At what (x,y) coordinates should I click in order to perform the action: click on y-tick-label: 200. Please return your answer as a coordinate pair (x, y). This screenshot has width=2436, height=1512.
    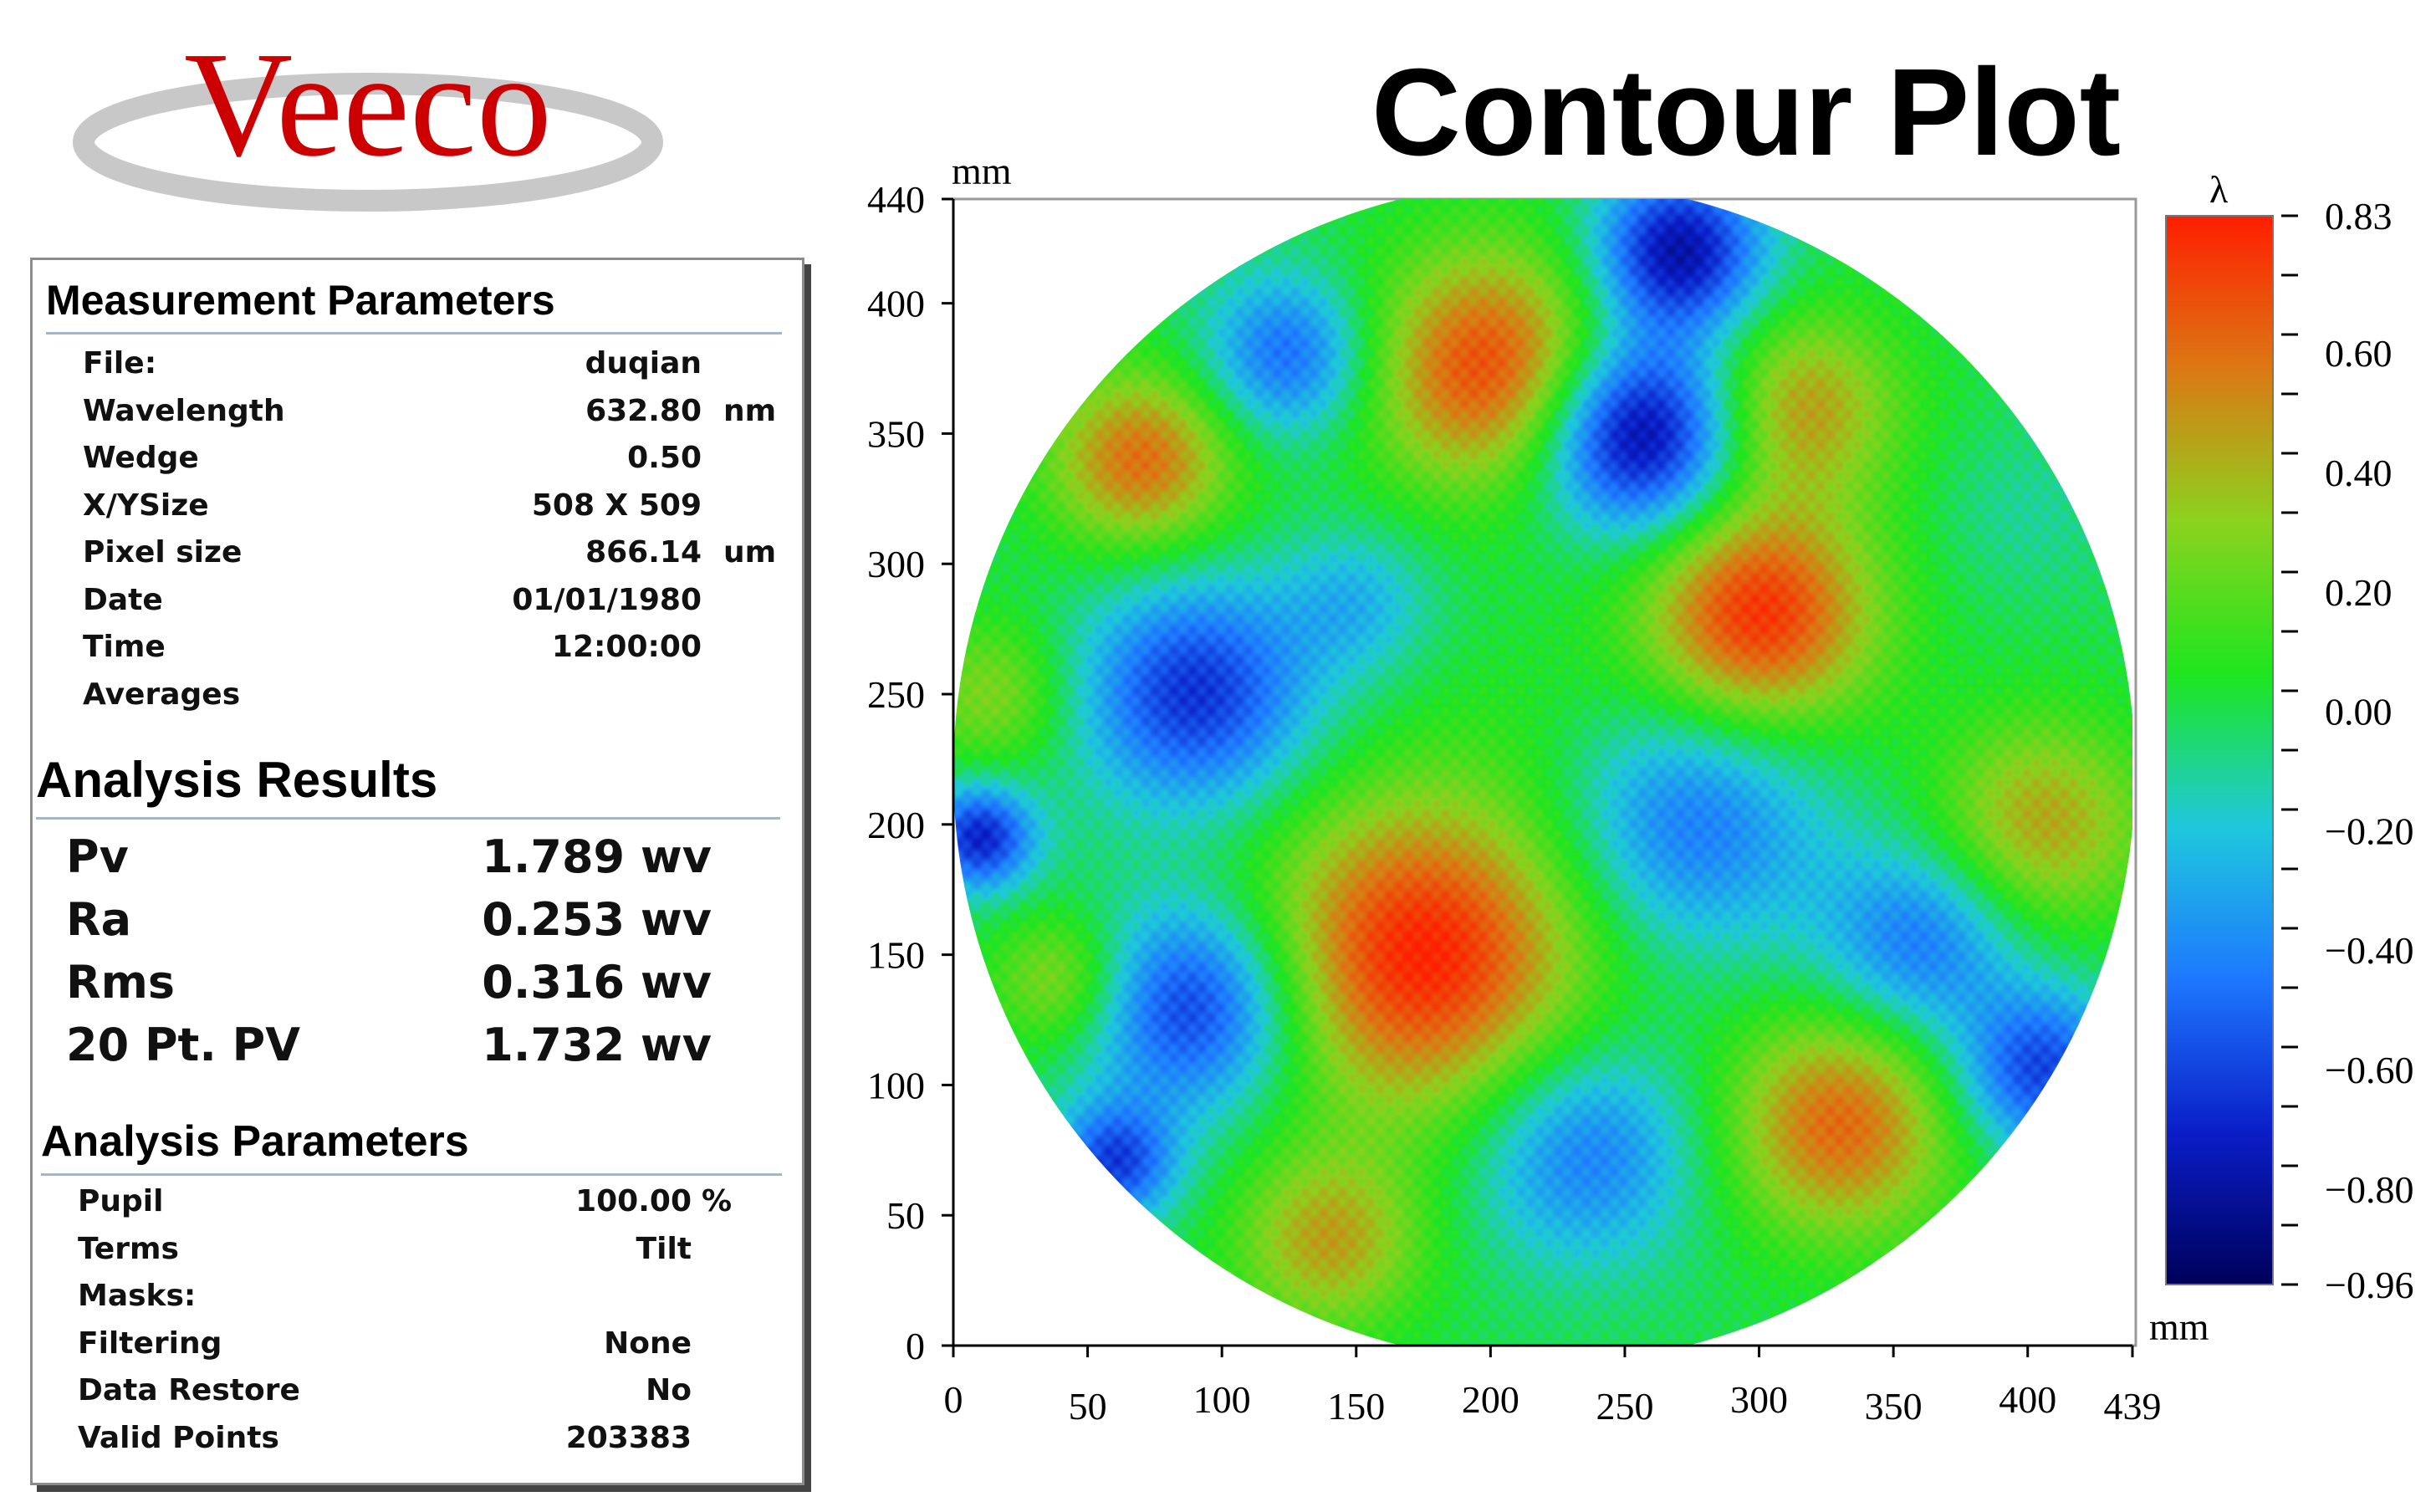
    Looking at the image, I should click on (896, 825).